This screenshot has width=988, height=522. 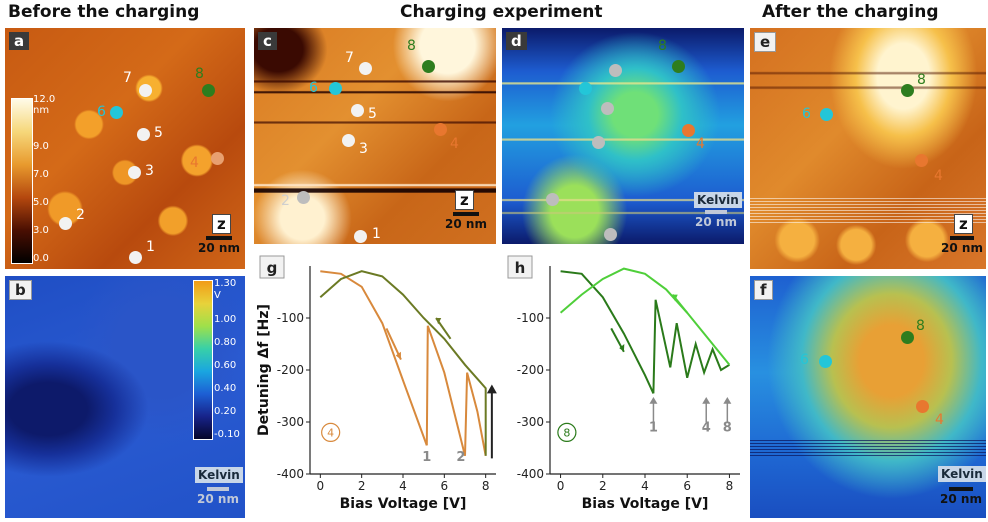 What do you see at coordinates (520, 268) in the screenshot?
I see `panel-label-h: h` at bounding box center [520, 268].